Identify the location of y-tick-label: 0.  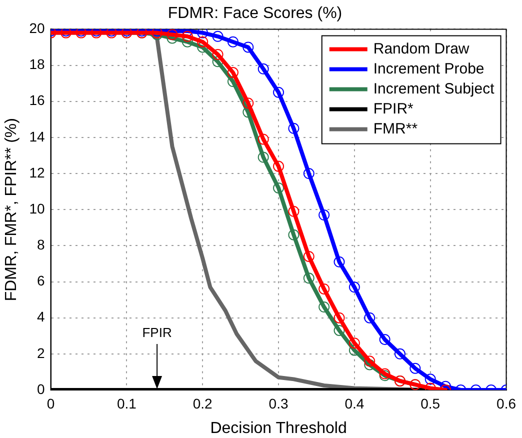
(40, 388).